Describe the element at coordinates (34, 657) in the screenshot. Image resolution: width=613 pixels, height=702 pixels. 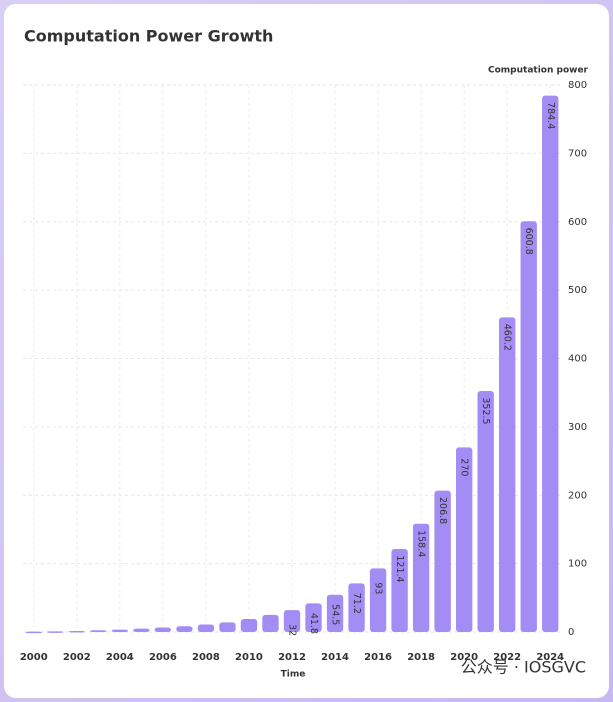
I see `x-tick-label: 2000` at that location.